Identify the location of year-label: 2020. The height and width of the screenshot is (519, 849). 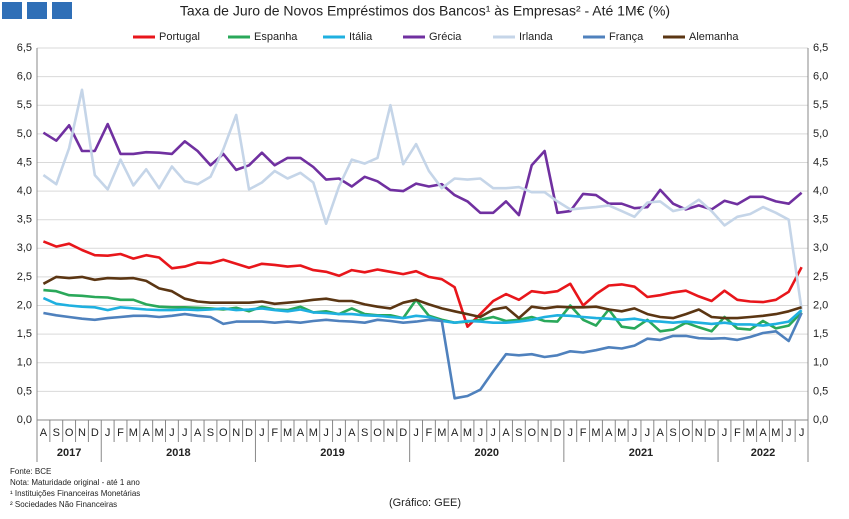
(487, 453).